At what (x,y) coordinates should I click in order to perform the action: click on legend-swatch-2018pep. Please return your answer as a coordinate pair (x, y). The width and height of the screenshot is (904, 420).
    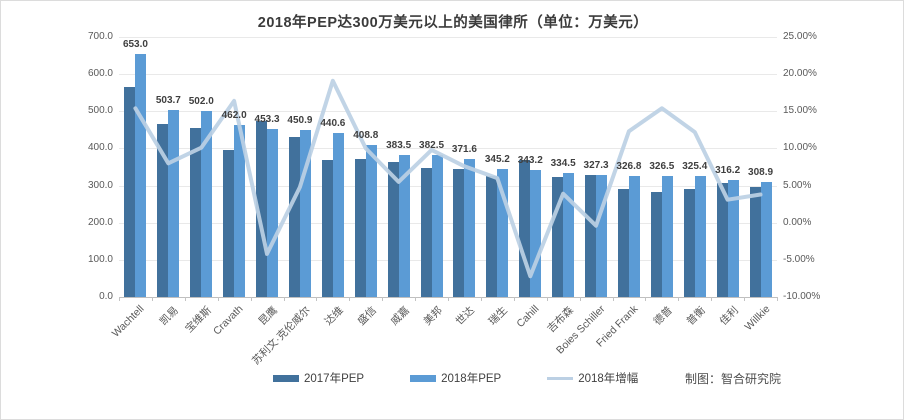
    Looking at the image, I should click on (423, 378).